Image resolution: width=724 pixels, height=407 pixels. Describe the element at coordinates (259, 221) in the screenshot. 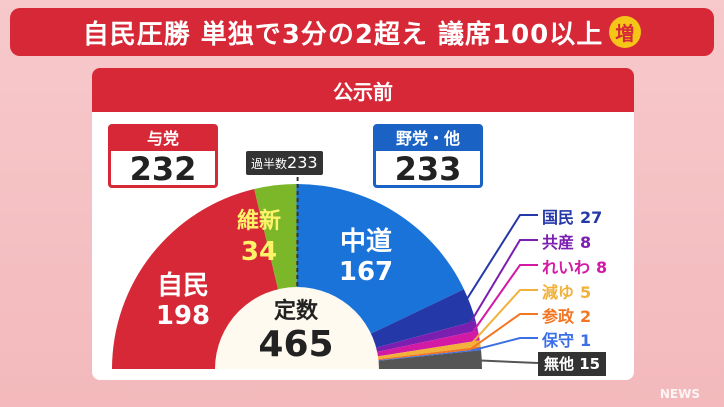

I see `seg-label-ishin-name: 維新` at that location.